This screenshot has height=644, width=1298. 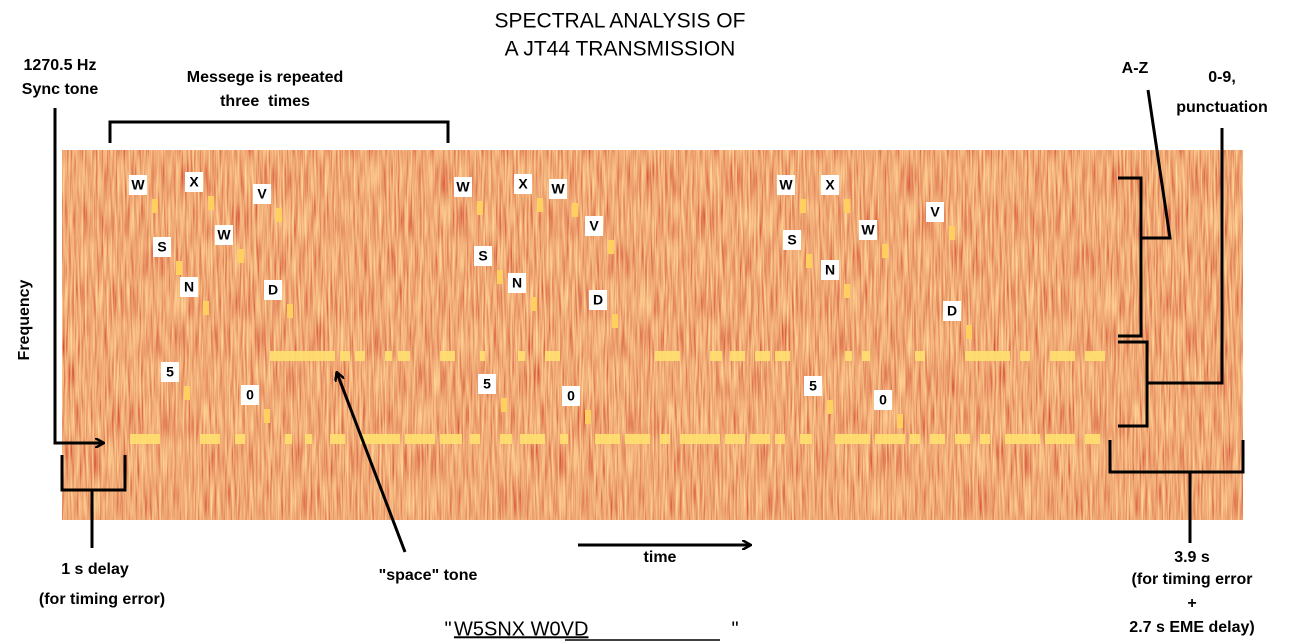 I want to click on message: W5SNX W0VD, so click(x=521, y=629).